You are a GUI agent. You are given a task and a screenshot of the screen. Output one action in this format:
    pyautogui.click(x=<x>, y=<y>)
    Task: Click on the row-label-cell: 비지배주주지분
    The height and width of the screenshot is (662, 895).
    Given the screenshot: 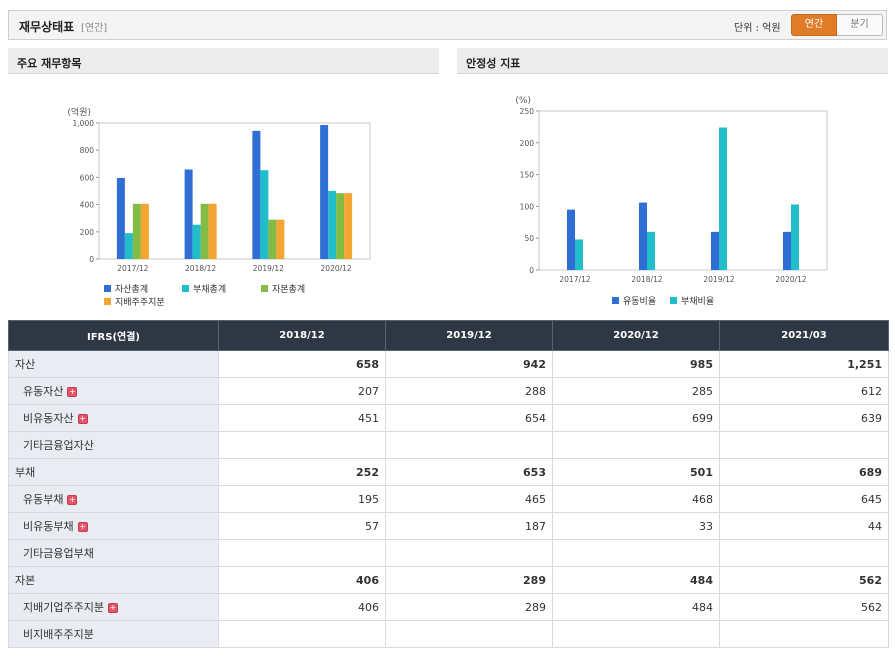 What is the action you would take?
    pyautogui.click(x=113, y=634)
    